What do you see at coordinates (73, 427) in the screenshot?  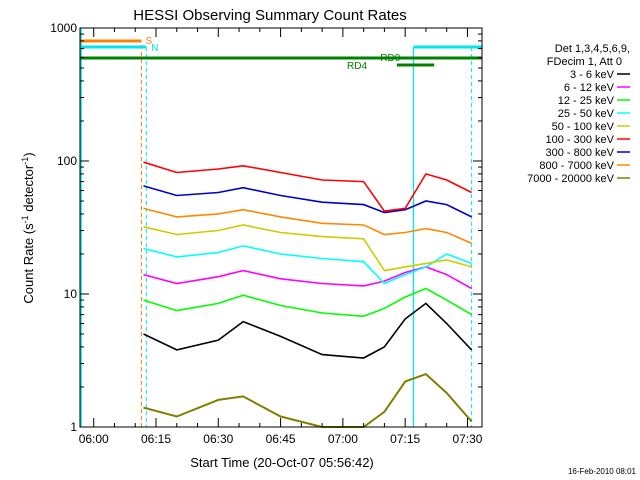 I see `y-tick-label: 1` at bounding box center [73, 427].